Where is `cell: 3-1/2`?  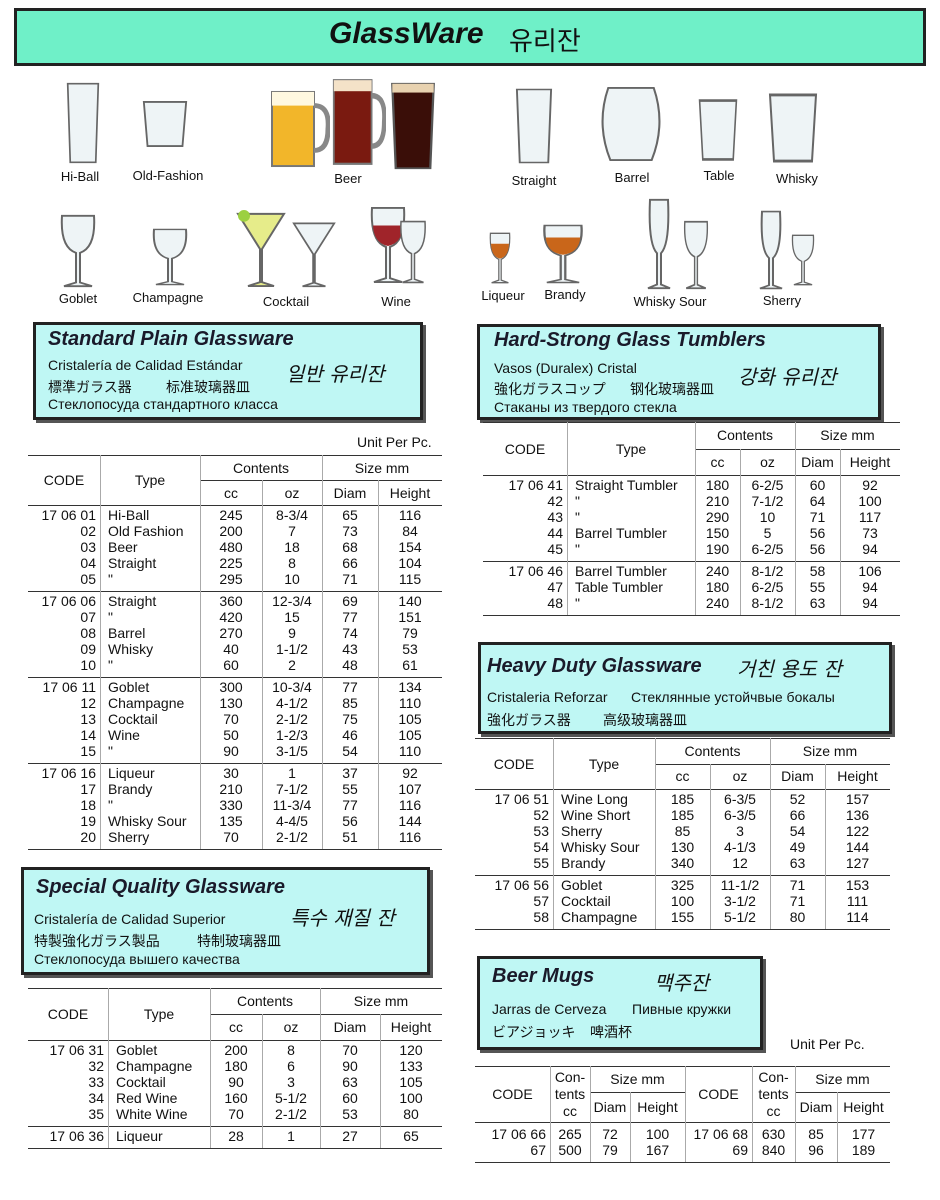 cell: 3-1/2 is located at coordinates (740, 901).